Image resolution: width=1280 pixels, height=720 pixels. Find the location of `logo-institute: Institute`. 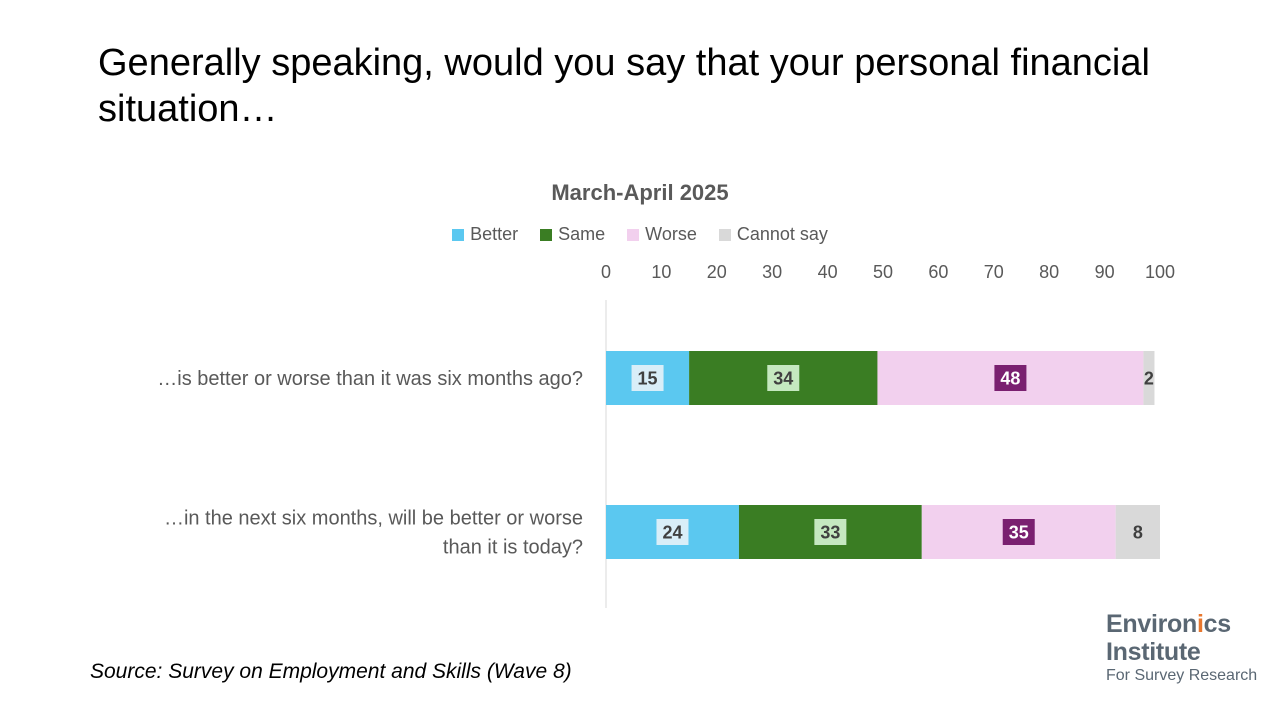

logo-institute: Institute is located at coordinates (1153, 652).